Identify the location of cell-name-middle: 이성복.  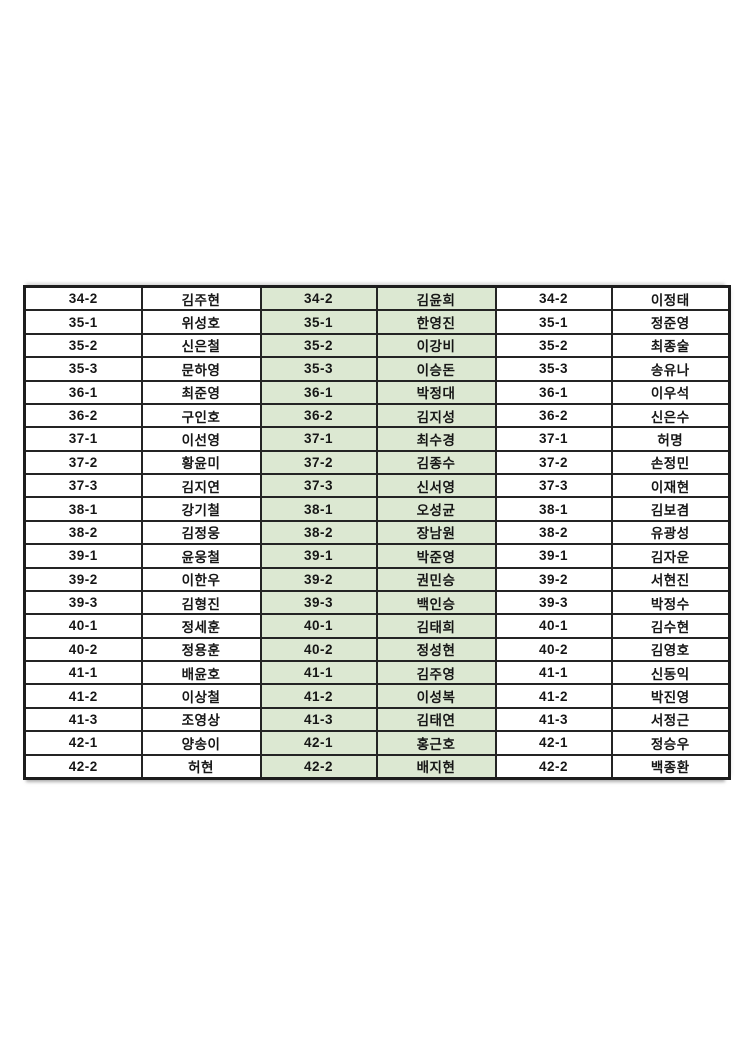
(436, 696).